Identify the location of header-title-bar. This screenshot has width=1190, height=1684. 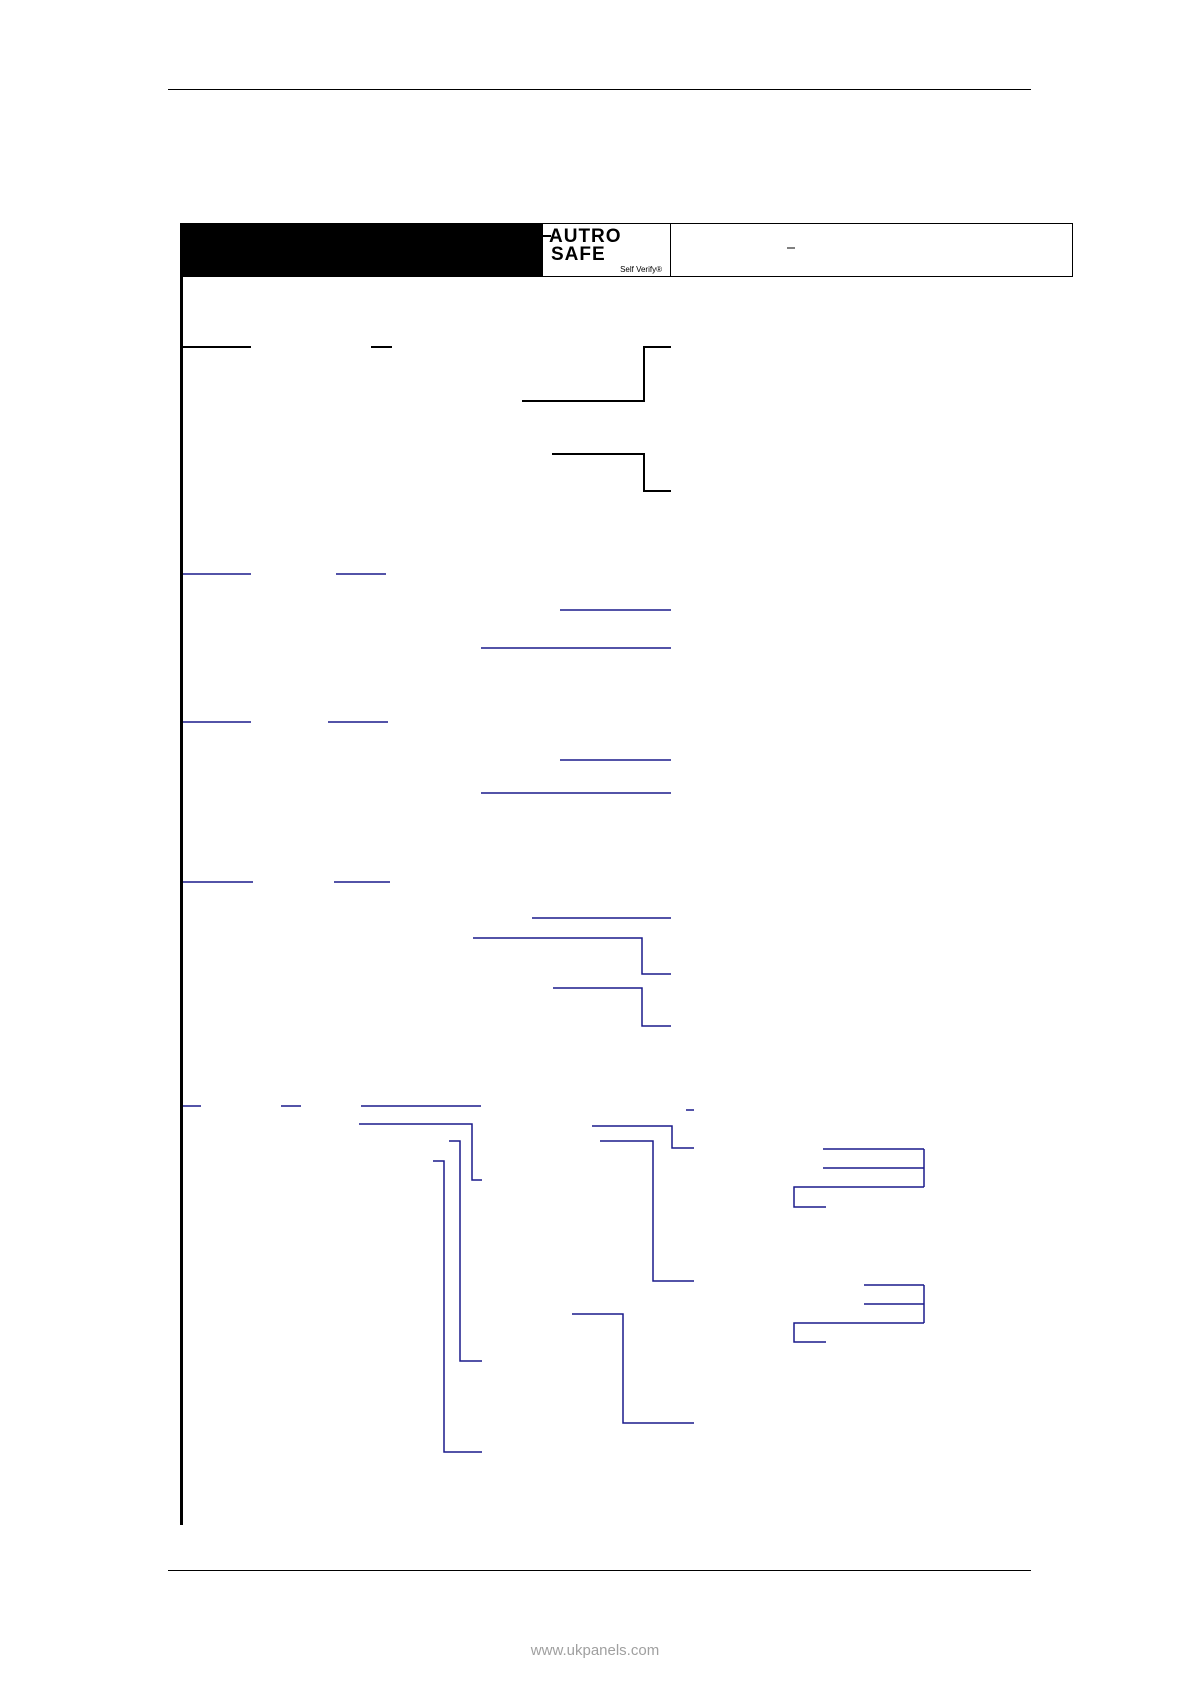
(361, 250).